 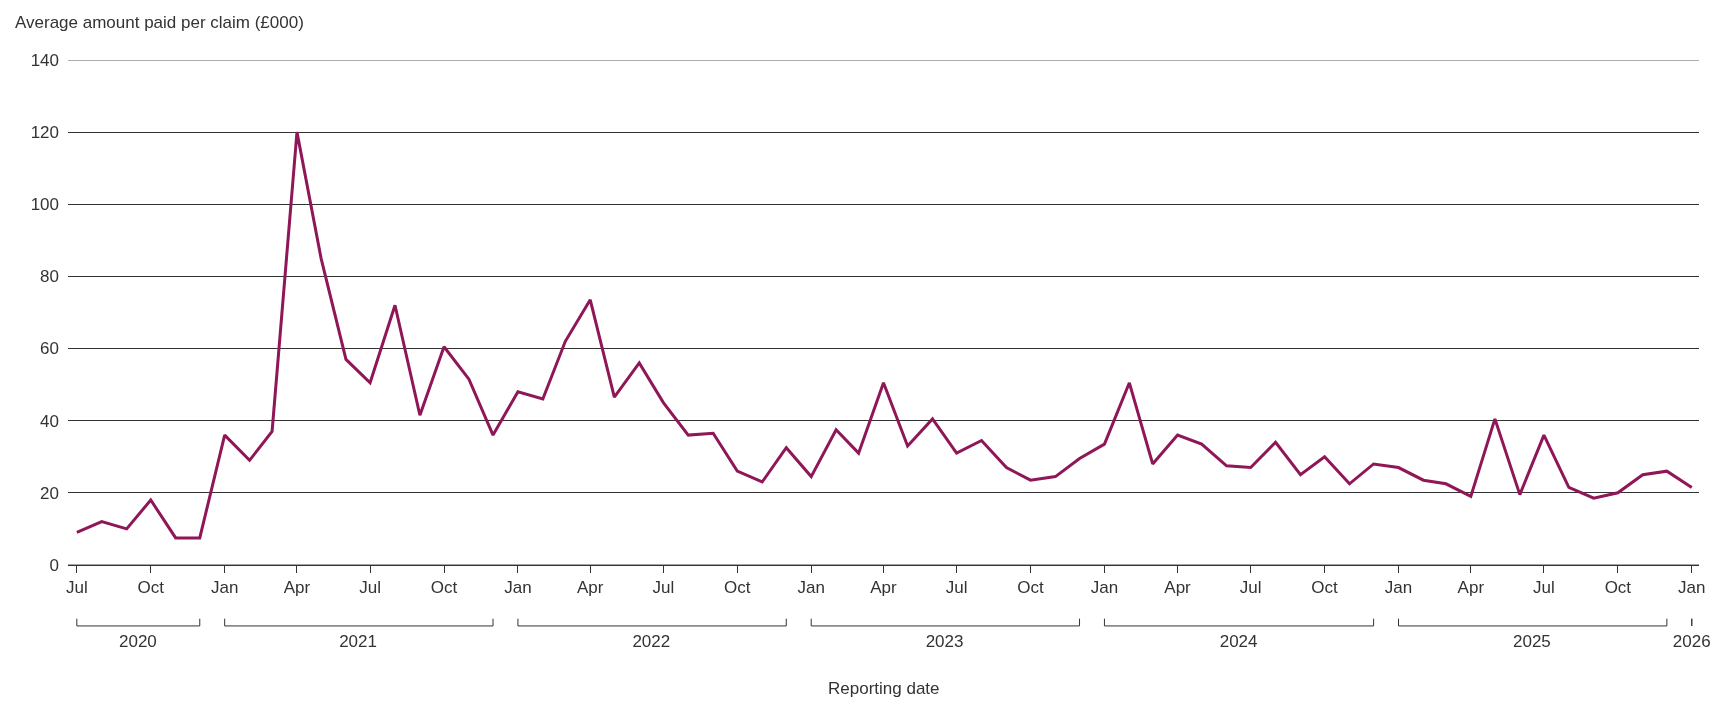 I want to click on x2-tick-label: 2022, so click(x=651, y=641).